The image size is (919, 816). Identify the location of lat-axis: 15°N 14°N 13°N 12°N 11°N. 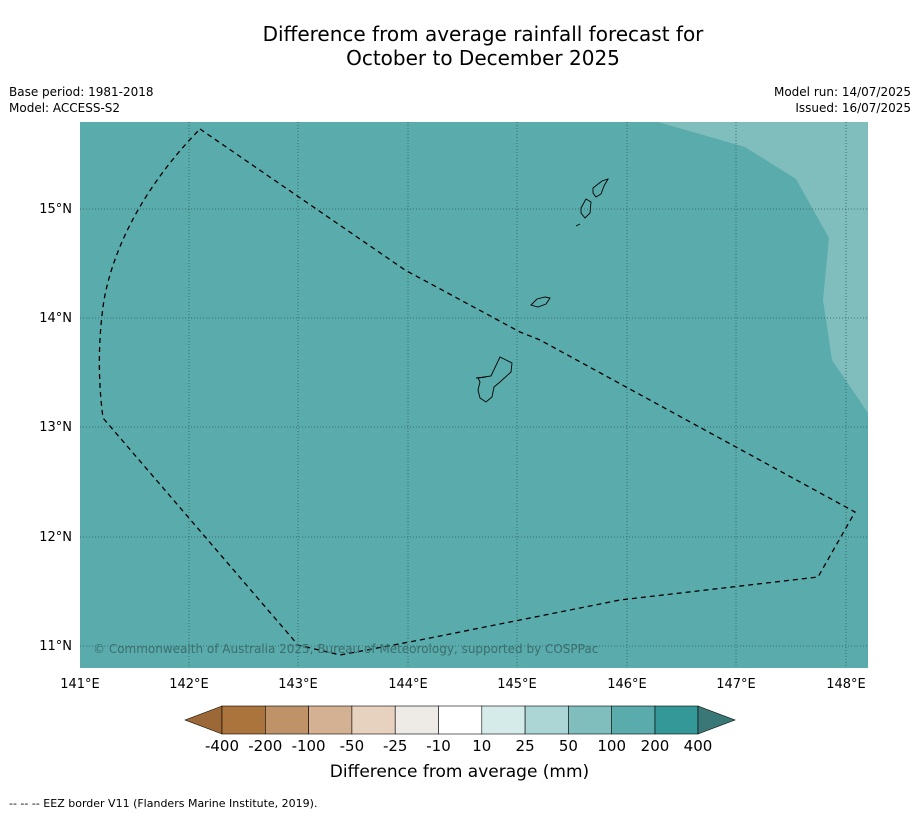
(55, 428).